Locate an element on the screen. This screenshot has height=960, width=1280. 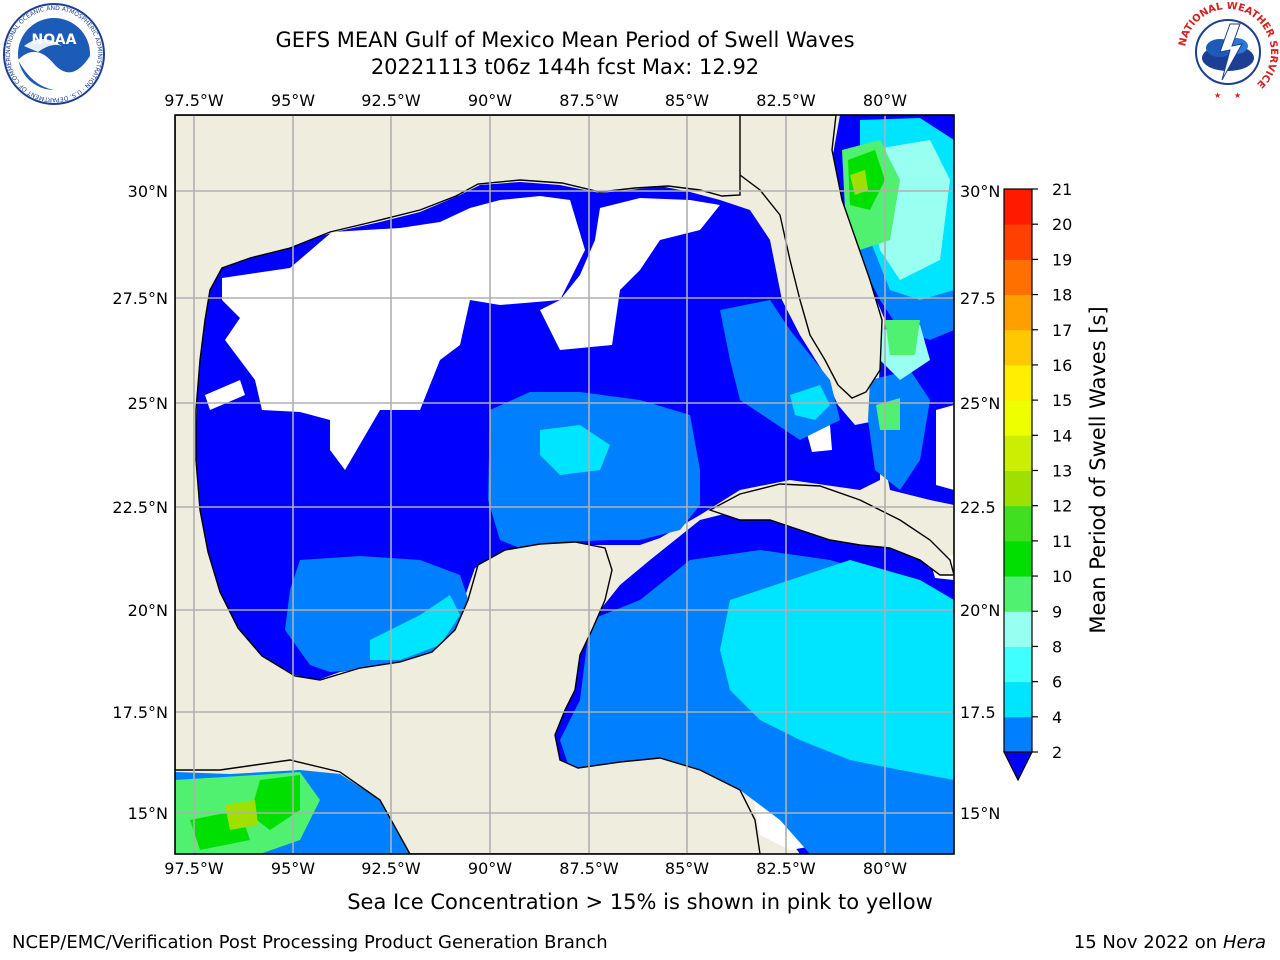
run-date-text: 15 Nov 2022 on is located at coordinates (1145, 942).